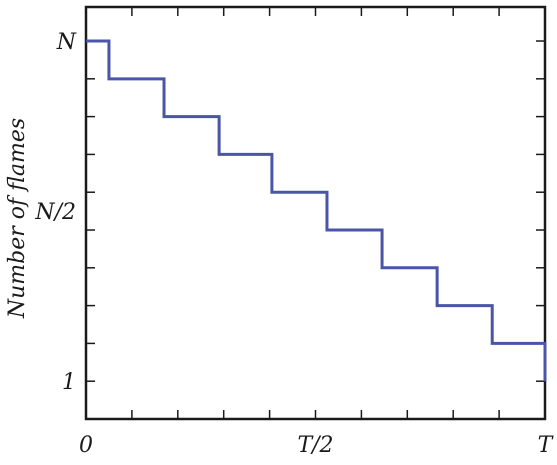  Describe the element at coordinates (86, 445) in the screenshot. I see `x-tick-label: 0` at that location.